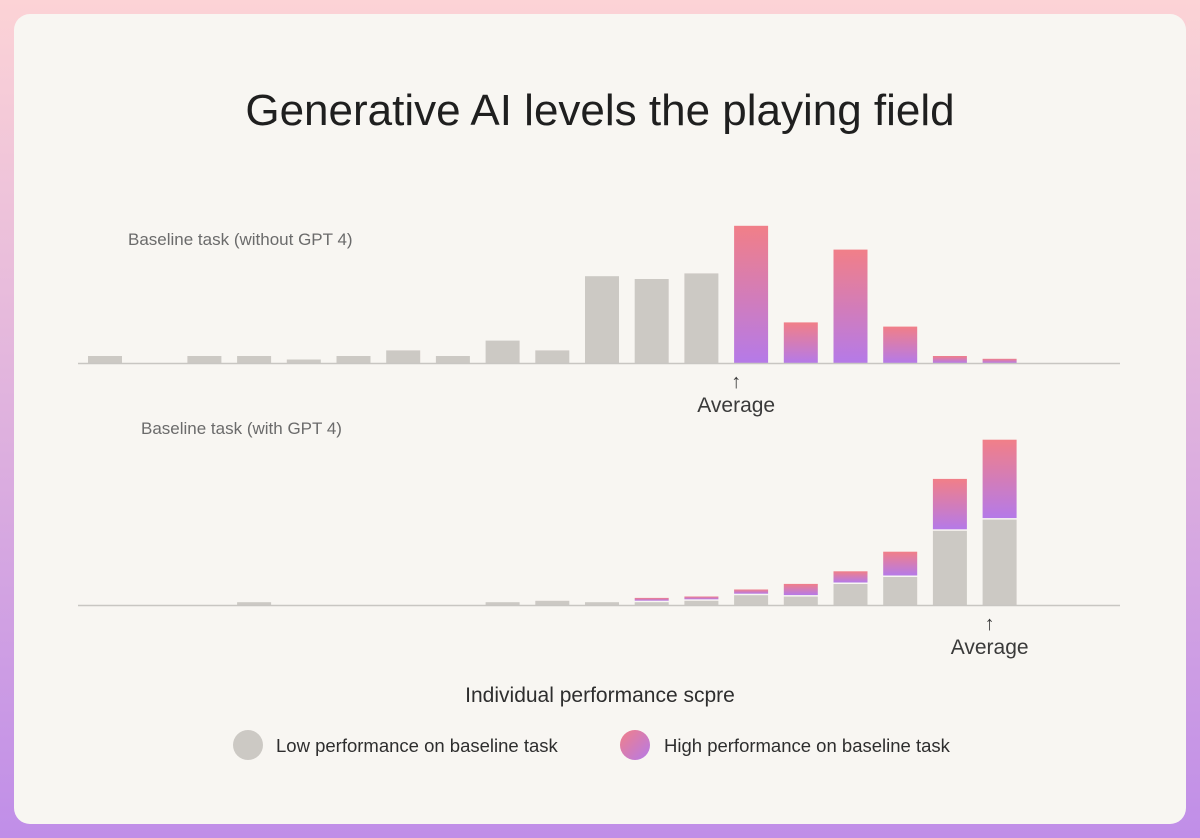 Image resolution: width=1200 pixels, height=838 pixels. Describe the element at coordinates (241, 428) in the screenshot. I see `panel-label: Baseline task (with GPT 4)` at that location.